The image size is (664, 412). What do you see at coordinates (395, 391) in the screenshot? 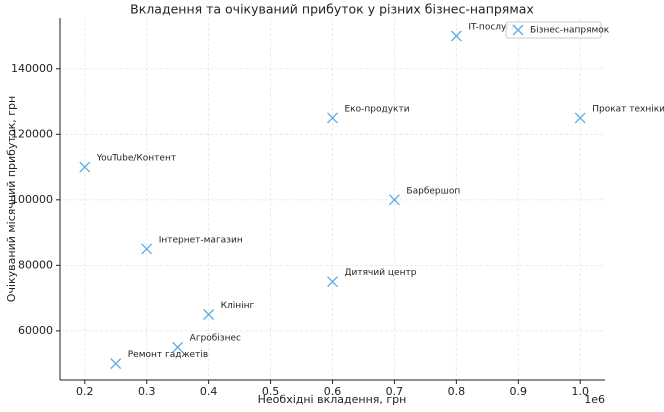
I see `x-tick-label: 0.7` at bounding box center [395, 391].